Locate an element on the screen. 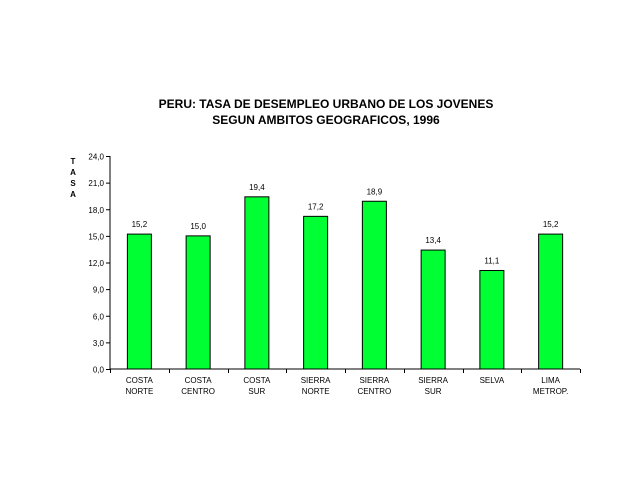  category-label-5-1: SUR is located at coordinates (433, 391).